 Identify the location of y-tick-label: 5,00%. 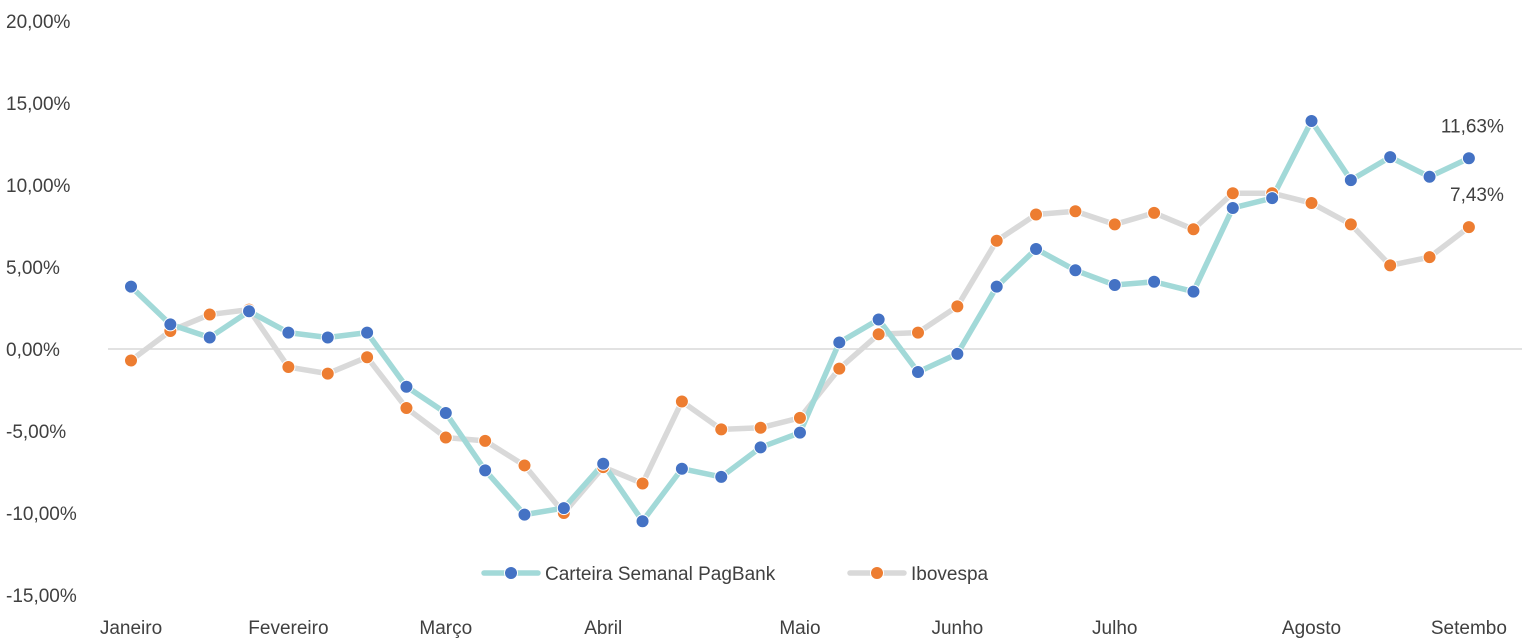
(33, 268).